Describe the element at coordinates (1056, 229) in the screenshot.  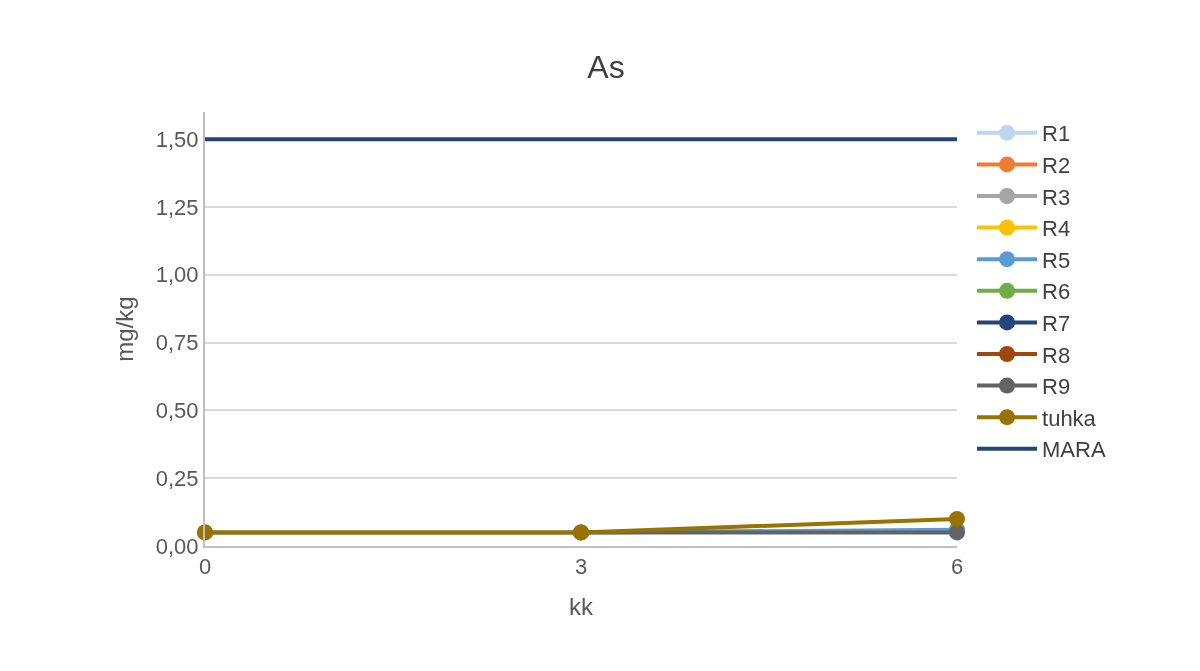
I see `legend-label: R4` at that location.